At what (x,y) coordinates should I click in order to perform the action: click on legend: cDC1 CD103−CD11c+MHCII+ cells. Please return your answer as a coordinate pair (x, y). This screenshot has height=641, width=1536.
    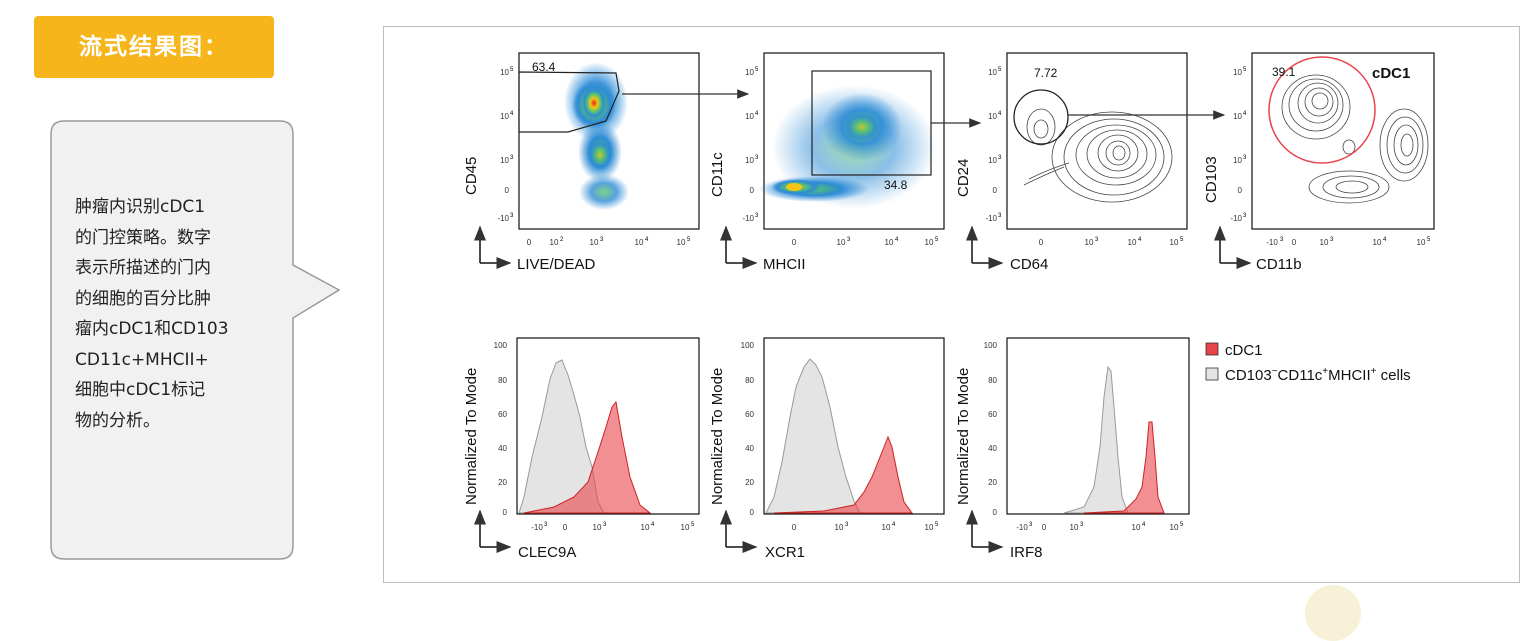
    Looking at the image, I should click on (1308, 363).